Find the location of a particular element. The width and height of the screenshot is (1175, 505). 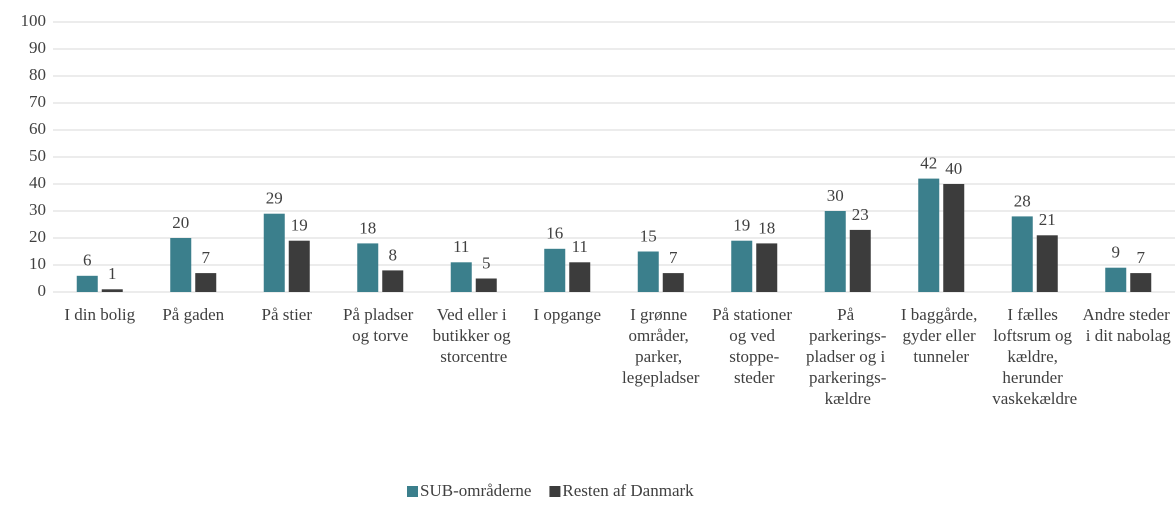

label-line: områder, is located at coordinates (661, 335).